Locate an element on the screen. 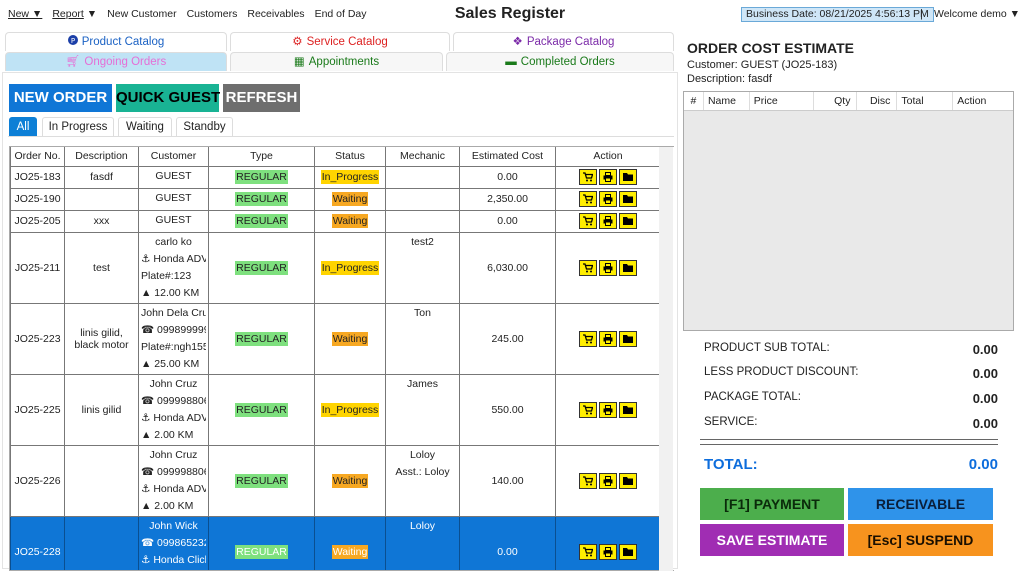 The width and height of the screenshot is (1024, 571). new-order-button: NEW ORDER is located at coordinates (60, 98).